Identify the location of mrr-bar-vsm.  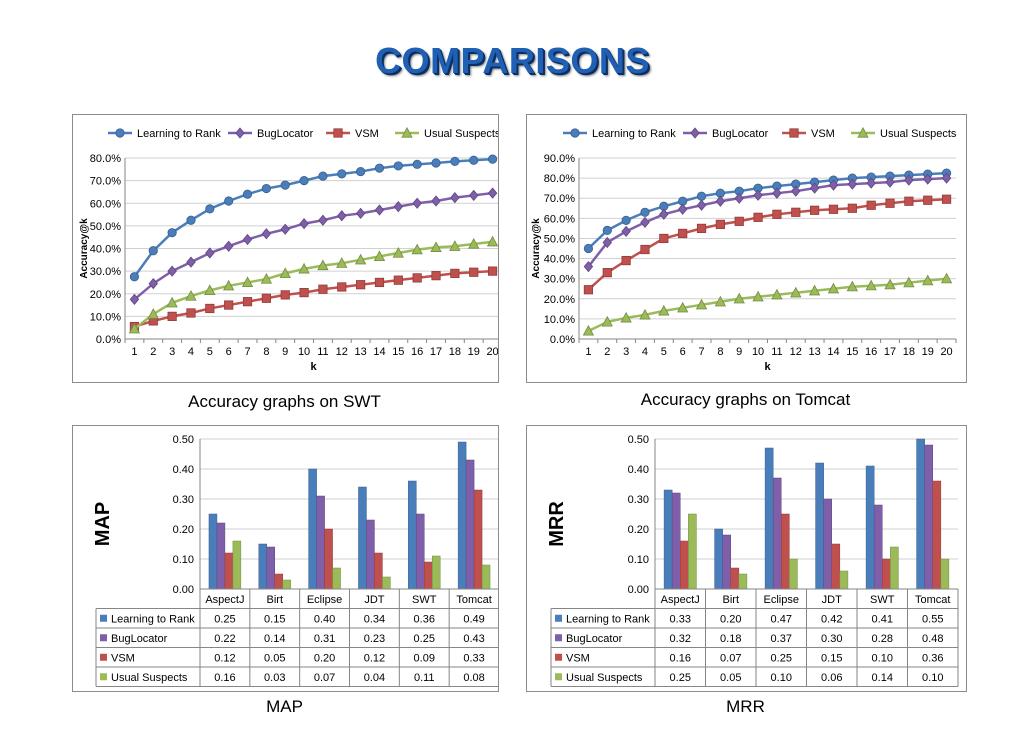
(836, 566).